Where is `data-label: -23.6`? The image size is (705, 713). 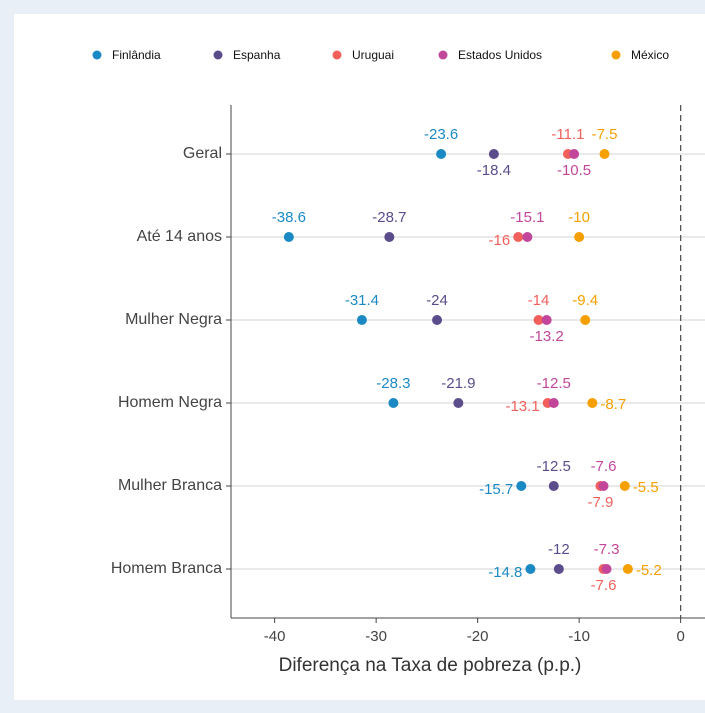 data-label: -23.6 is located at coordinates (441, 134).